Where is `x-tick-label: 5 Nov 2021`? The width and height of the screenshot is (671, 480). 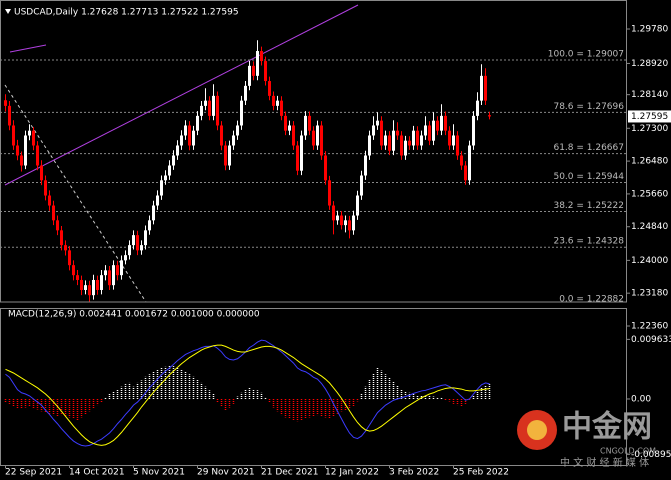 x-tick-label: 5 Nov 2021 is located at coordinates (159, 473).